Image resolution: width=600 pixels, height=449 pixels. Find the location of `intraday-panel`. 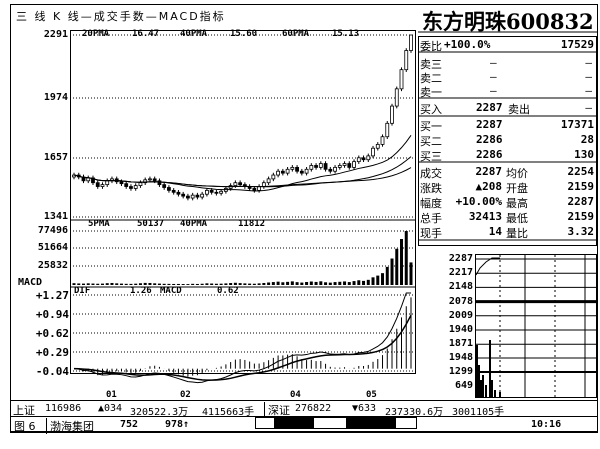

intraday-panel is located at coordinates (536, 326).